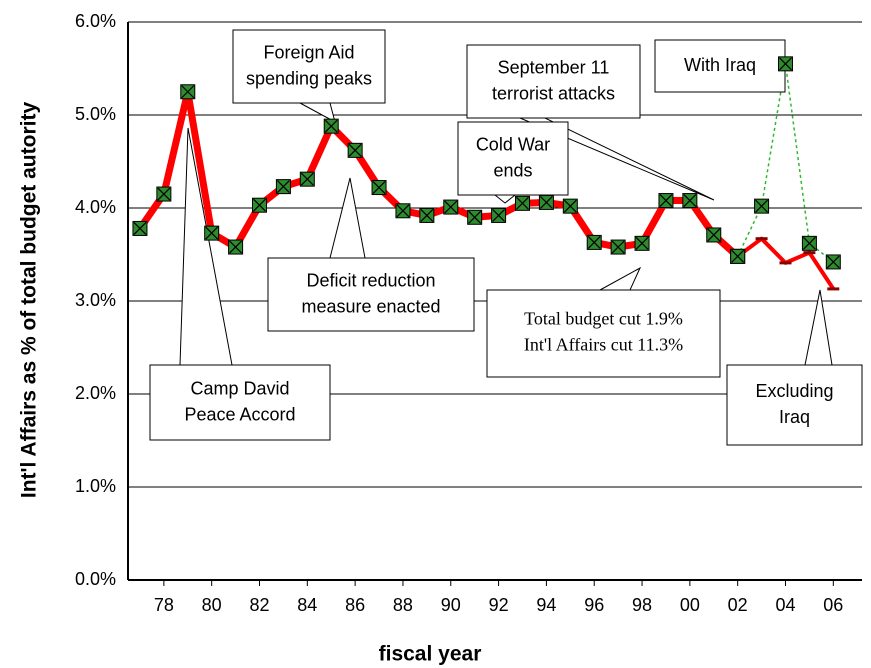  What do you see at coordinates (212, 605) in the screenshot?
I see `x-tick-label: 80` at bounding box center [212, 605].